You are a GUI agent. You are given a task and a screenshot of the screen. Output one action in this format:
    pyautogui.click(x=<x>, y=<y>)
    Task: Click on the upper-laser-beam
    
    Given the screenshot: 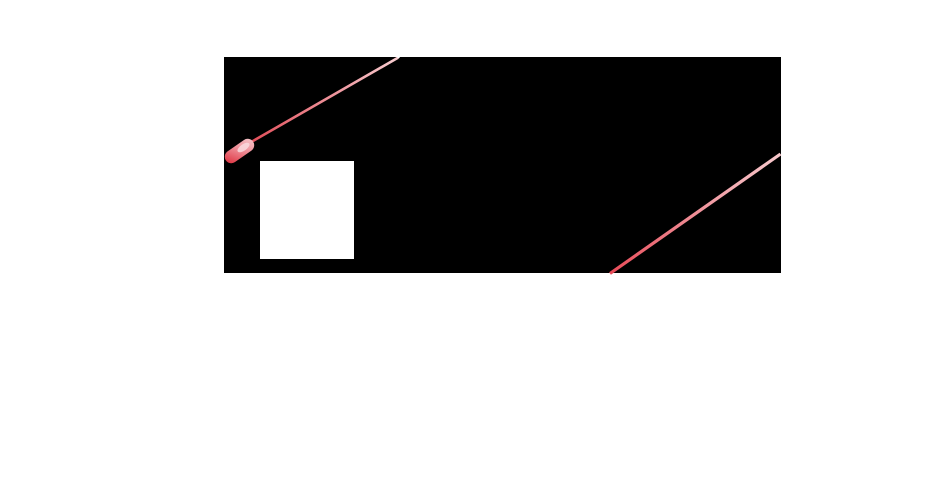 What is the action you would take?
    pyautogui.click(x=325, y=99)
    